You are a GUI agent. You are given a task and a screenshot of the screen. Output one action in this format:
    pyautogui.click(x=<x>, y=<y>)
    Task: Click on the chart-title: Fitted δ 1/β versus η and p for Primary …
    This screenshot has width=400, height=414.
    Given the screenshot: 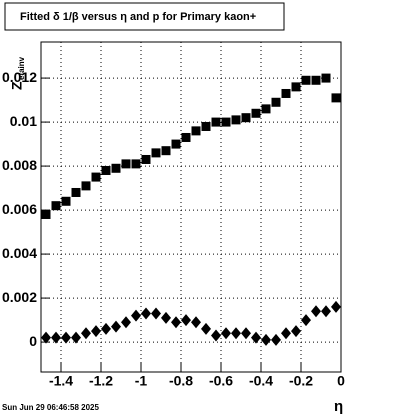 What is the action you would take?
    pyautogui.click(x=138, y=17)
    